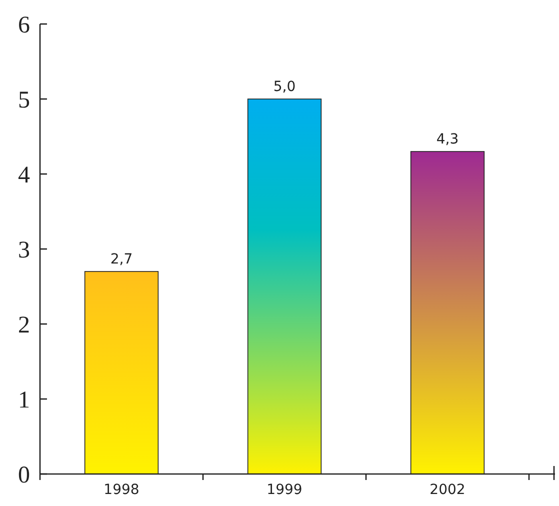  What do you see at coordinates (24, 325) in the screenshot?
I see `y-tick-label: 2` at bounding box center [24, 325].